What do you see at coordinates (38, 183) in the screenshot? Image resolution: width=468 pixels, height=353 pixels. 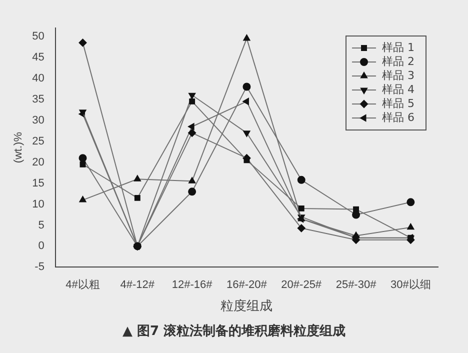 I see `y-tick-label: 15` at bounding box center [38, 183].